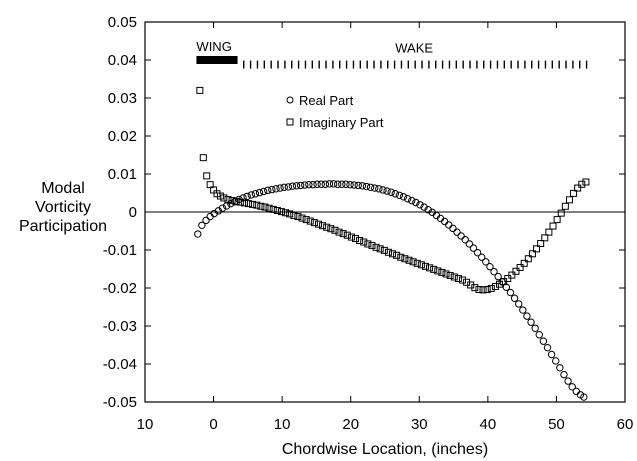  What do you see at coordinates (625, 424) in the screenshot?
I see `x-tick-label: 60` at bounding box center [625, 424].